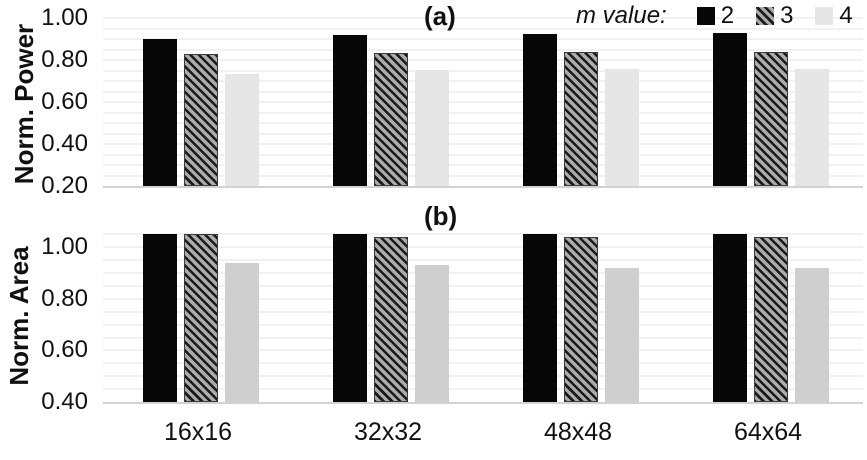  I want to click on legend-entry-3: 3, so click(774, 16).